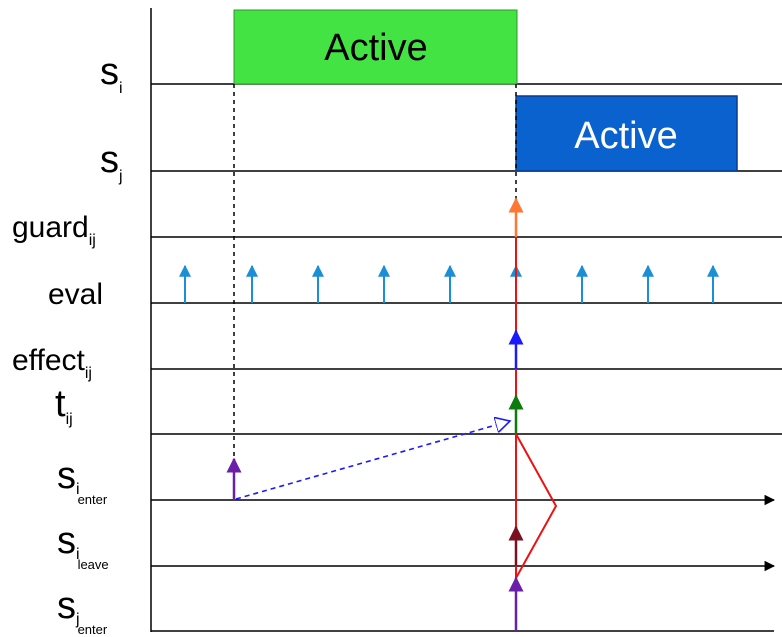 This screenshot has height=637, width=782. Describe the element at coordinates (52, 363) in the screenshot. I see `label-effect: effectij` at that location.